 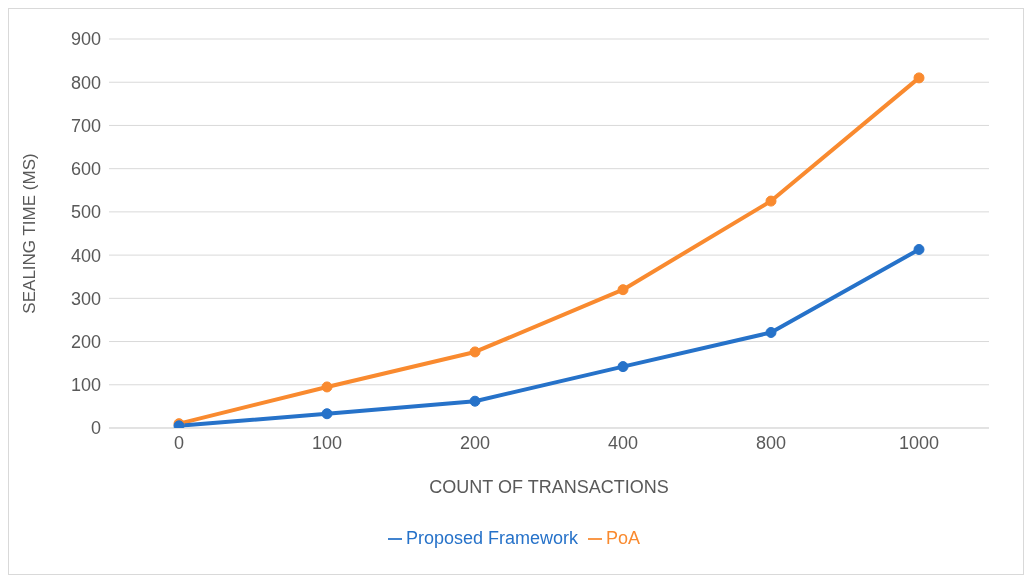 I want to click on y-axis-title: SEALING TIME (MS), so click(x=30, y=233).